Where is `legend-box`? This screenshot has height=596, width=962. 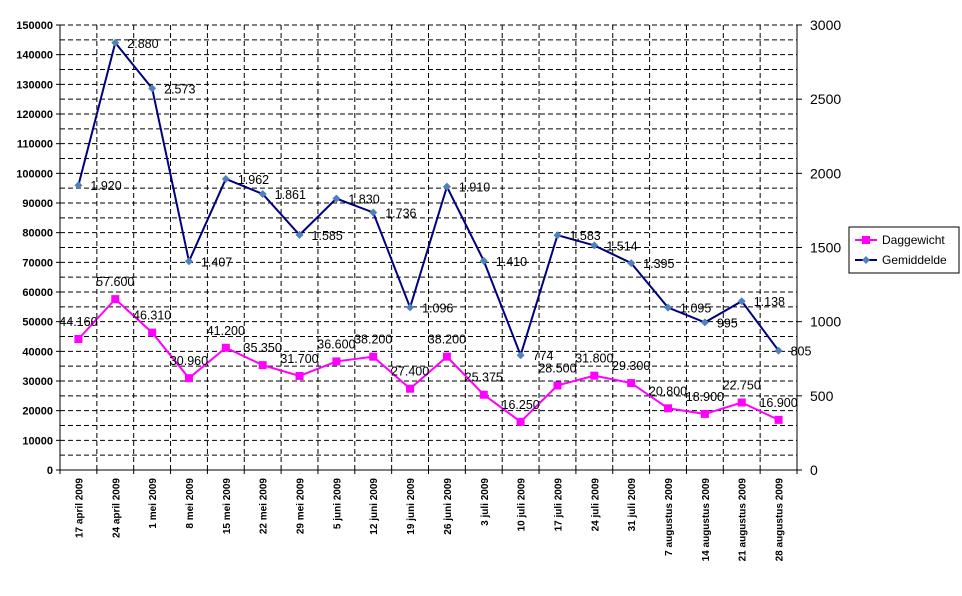 legend-box is located at coordinates (904, 250).